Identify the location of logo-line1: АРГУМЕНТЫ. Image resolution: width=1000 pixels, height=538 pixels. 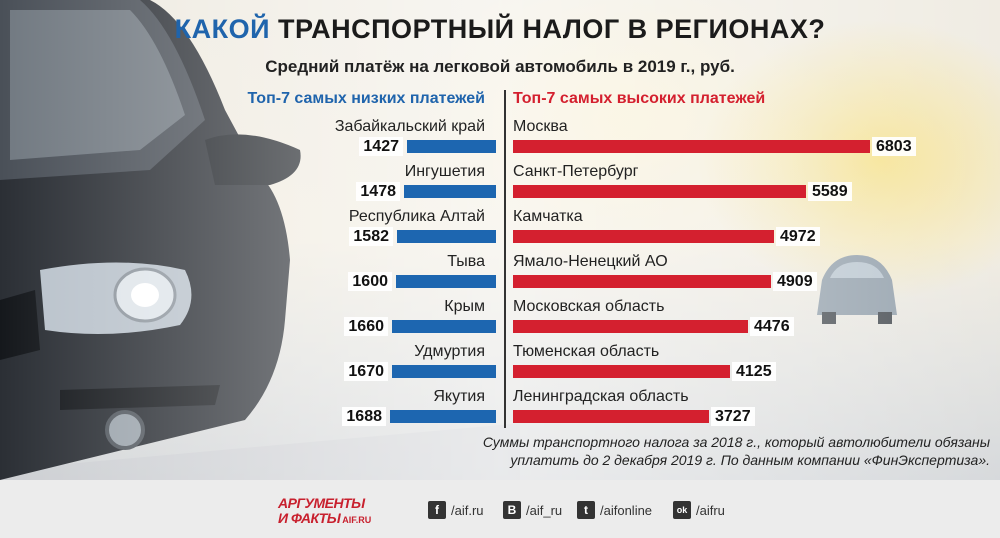
(321, 503).